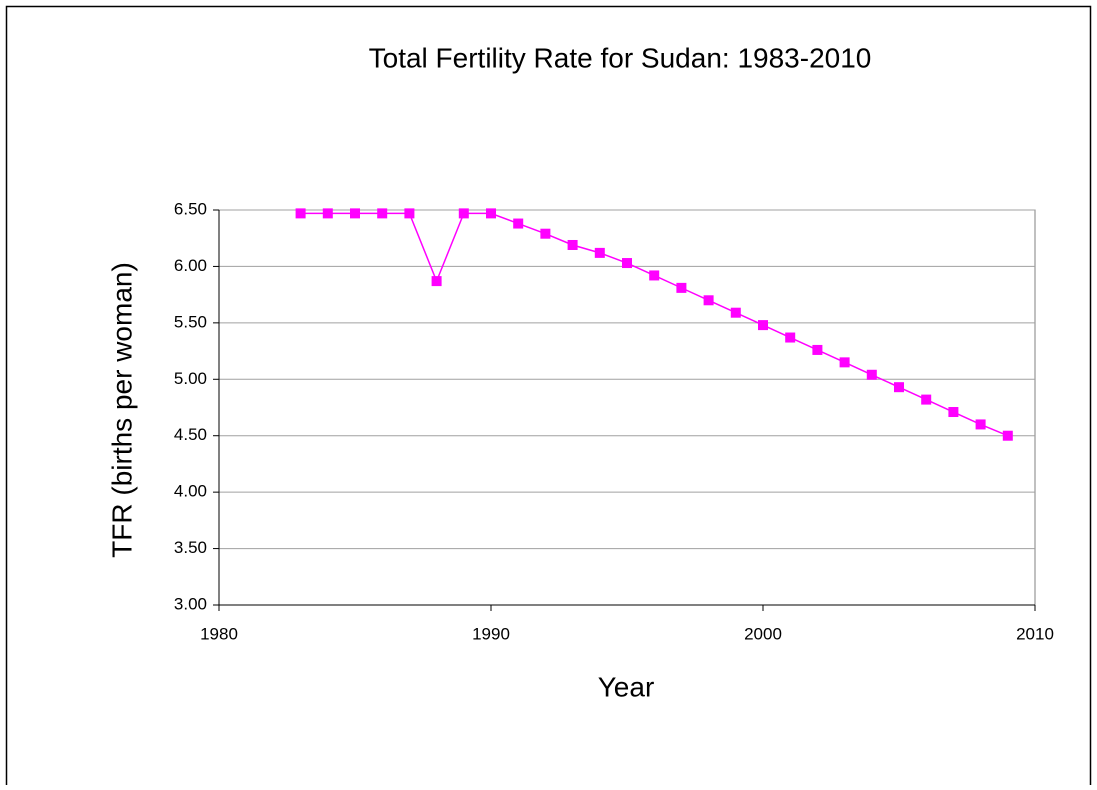  What do you see at coordinates (190, 603) in the screenshot?
I see `y-tick-label: 3.00` at bounding box center [190, 603].